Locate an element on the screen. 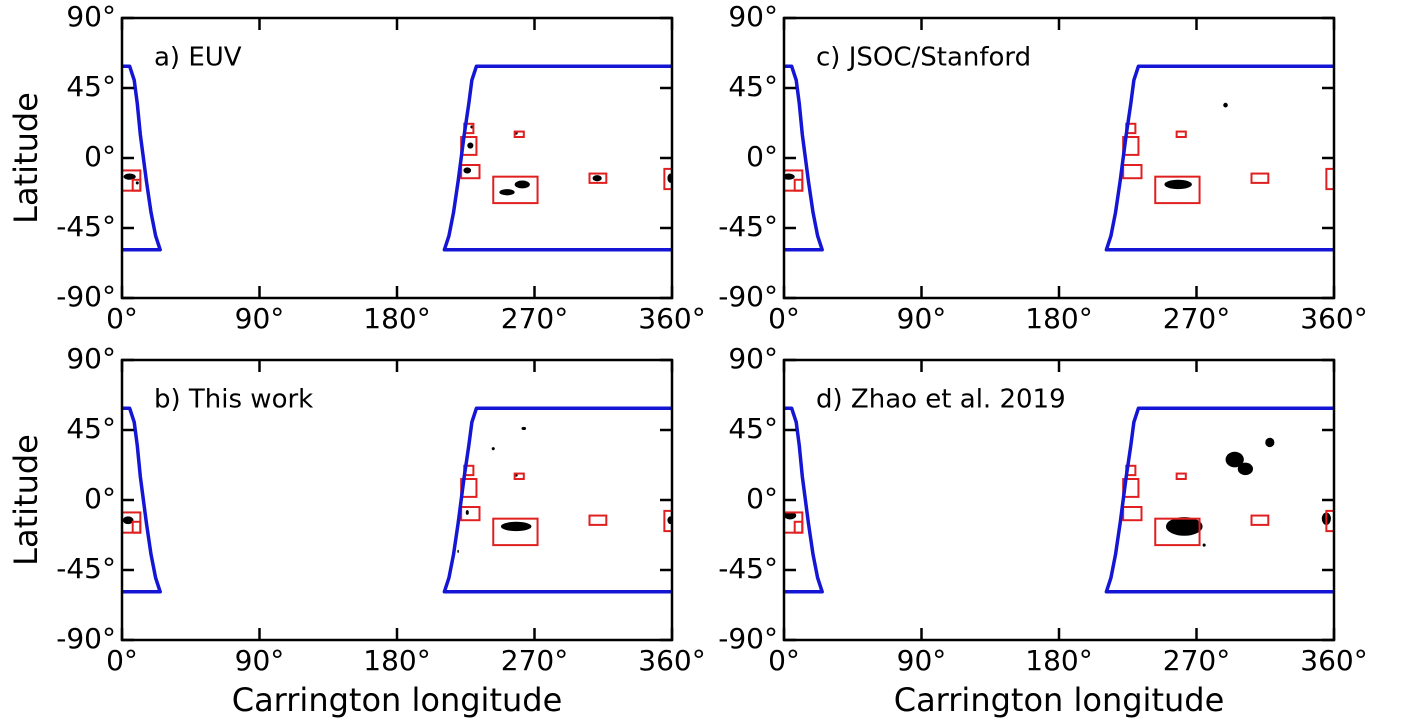  panel-label: b) This work is located at coordinates (233, 400).